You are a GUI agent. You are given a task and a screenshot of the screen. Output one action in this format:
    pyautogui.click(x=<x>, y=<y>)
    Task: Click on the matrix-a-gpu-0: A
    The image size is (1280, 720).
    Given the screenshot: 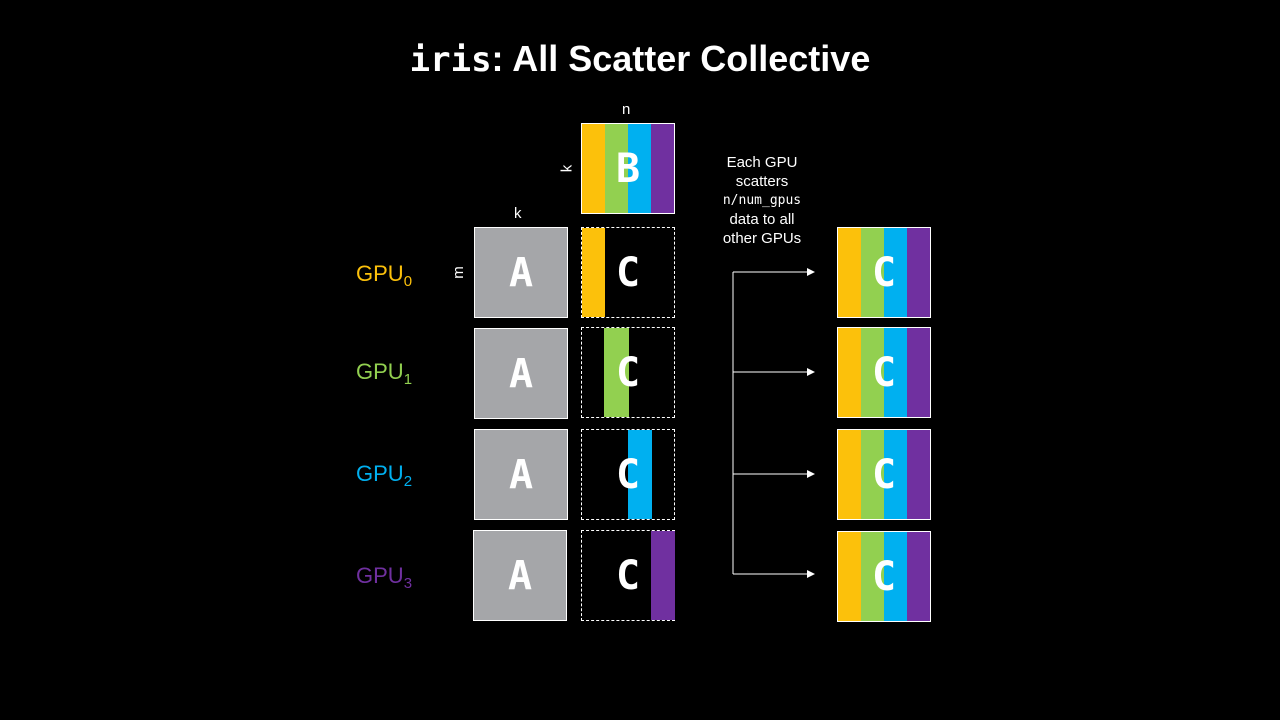 What is the action you would take?
    pyautogui.click(x=521, y=272)
    